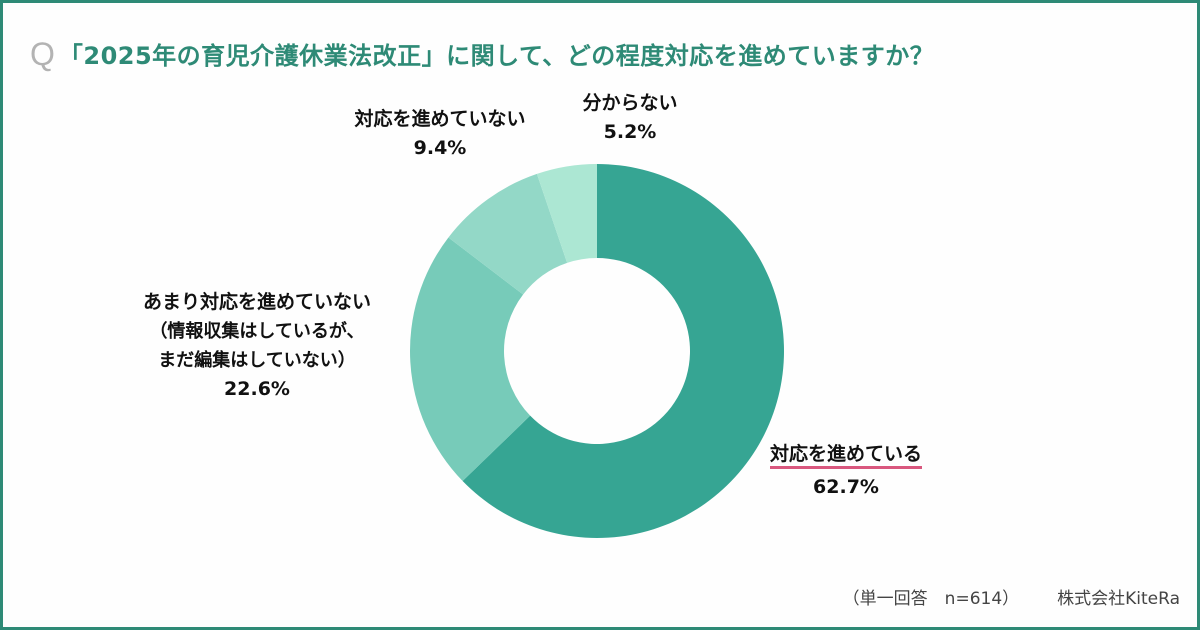 The image size is (1200, 630). Describe the element at coordinates (846, 487) in the screenshot. I see `label-progressing-pct: 62.7%` at that location.